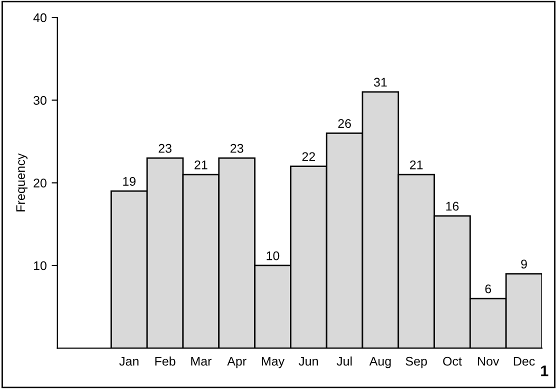 The image size is (557, 389). I want to click on x-tick-label: Dec, so click(524, 361).